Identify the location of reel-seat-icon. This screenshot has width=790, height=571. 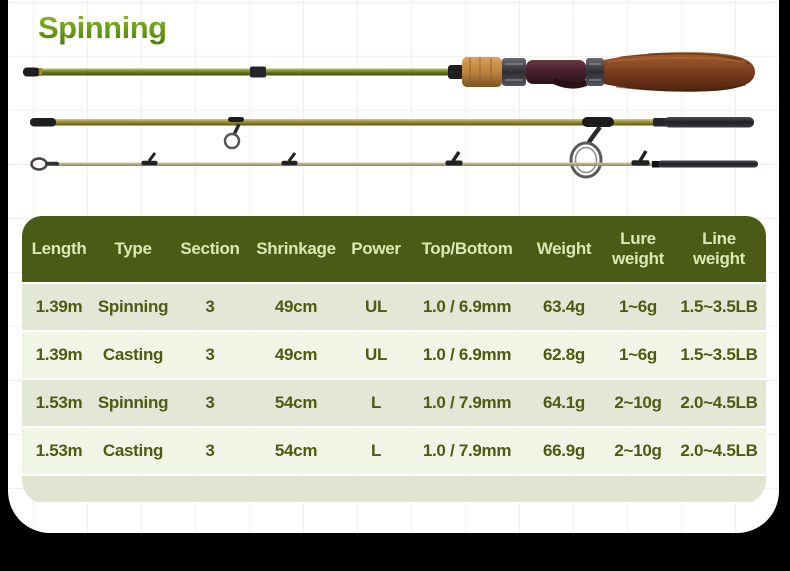
(553, 73).